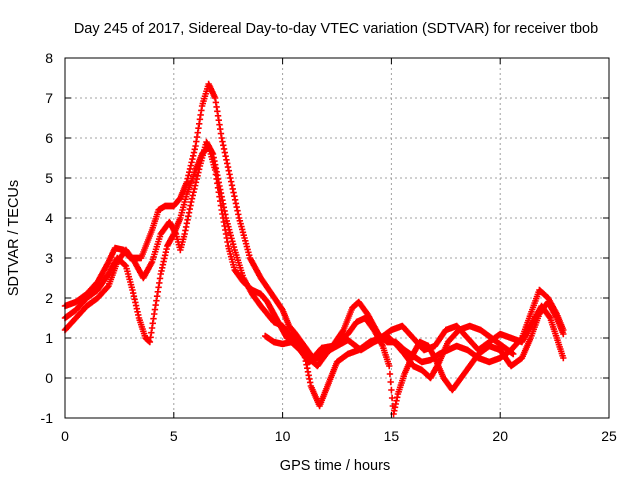  Describe the element at coordinates (174, 436) in the screenshot. I see `x-tick-label: 5` at that location.